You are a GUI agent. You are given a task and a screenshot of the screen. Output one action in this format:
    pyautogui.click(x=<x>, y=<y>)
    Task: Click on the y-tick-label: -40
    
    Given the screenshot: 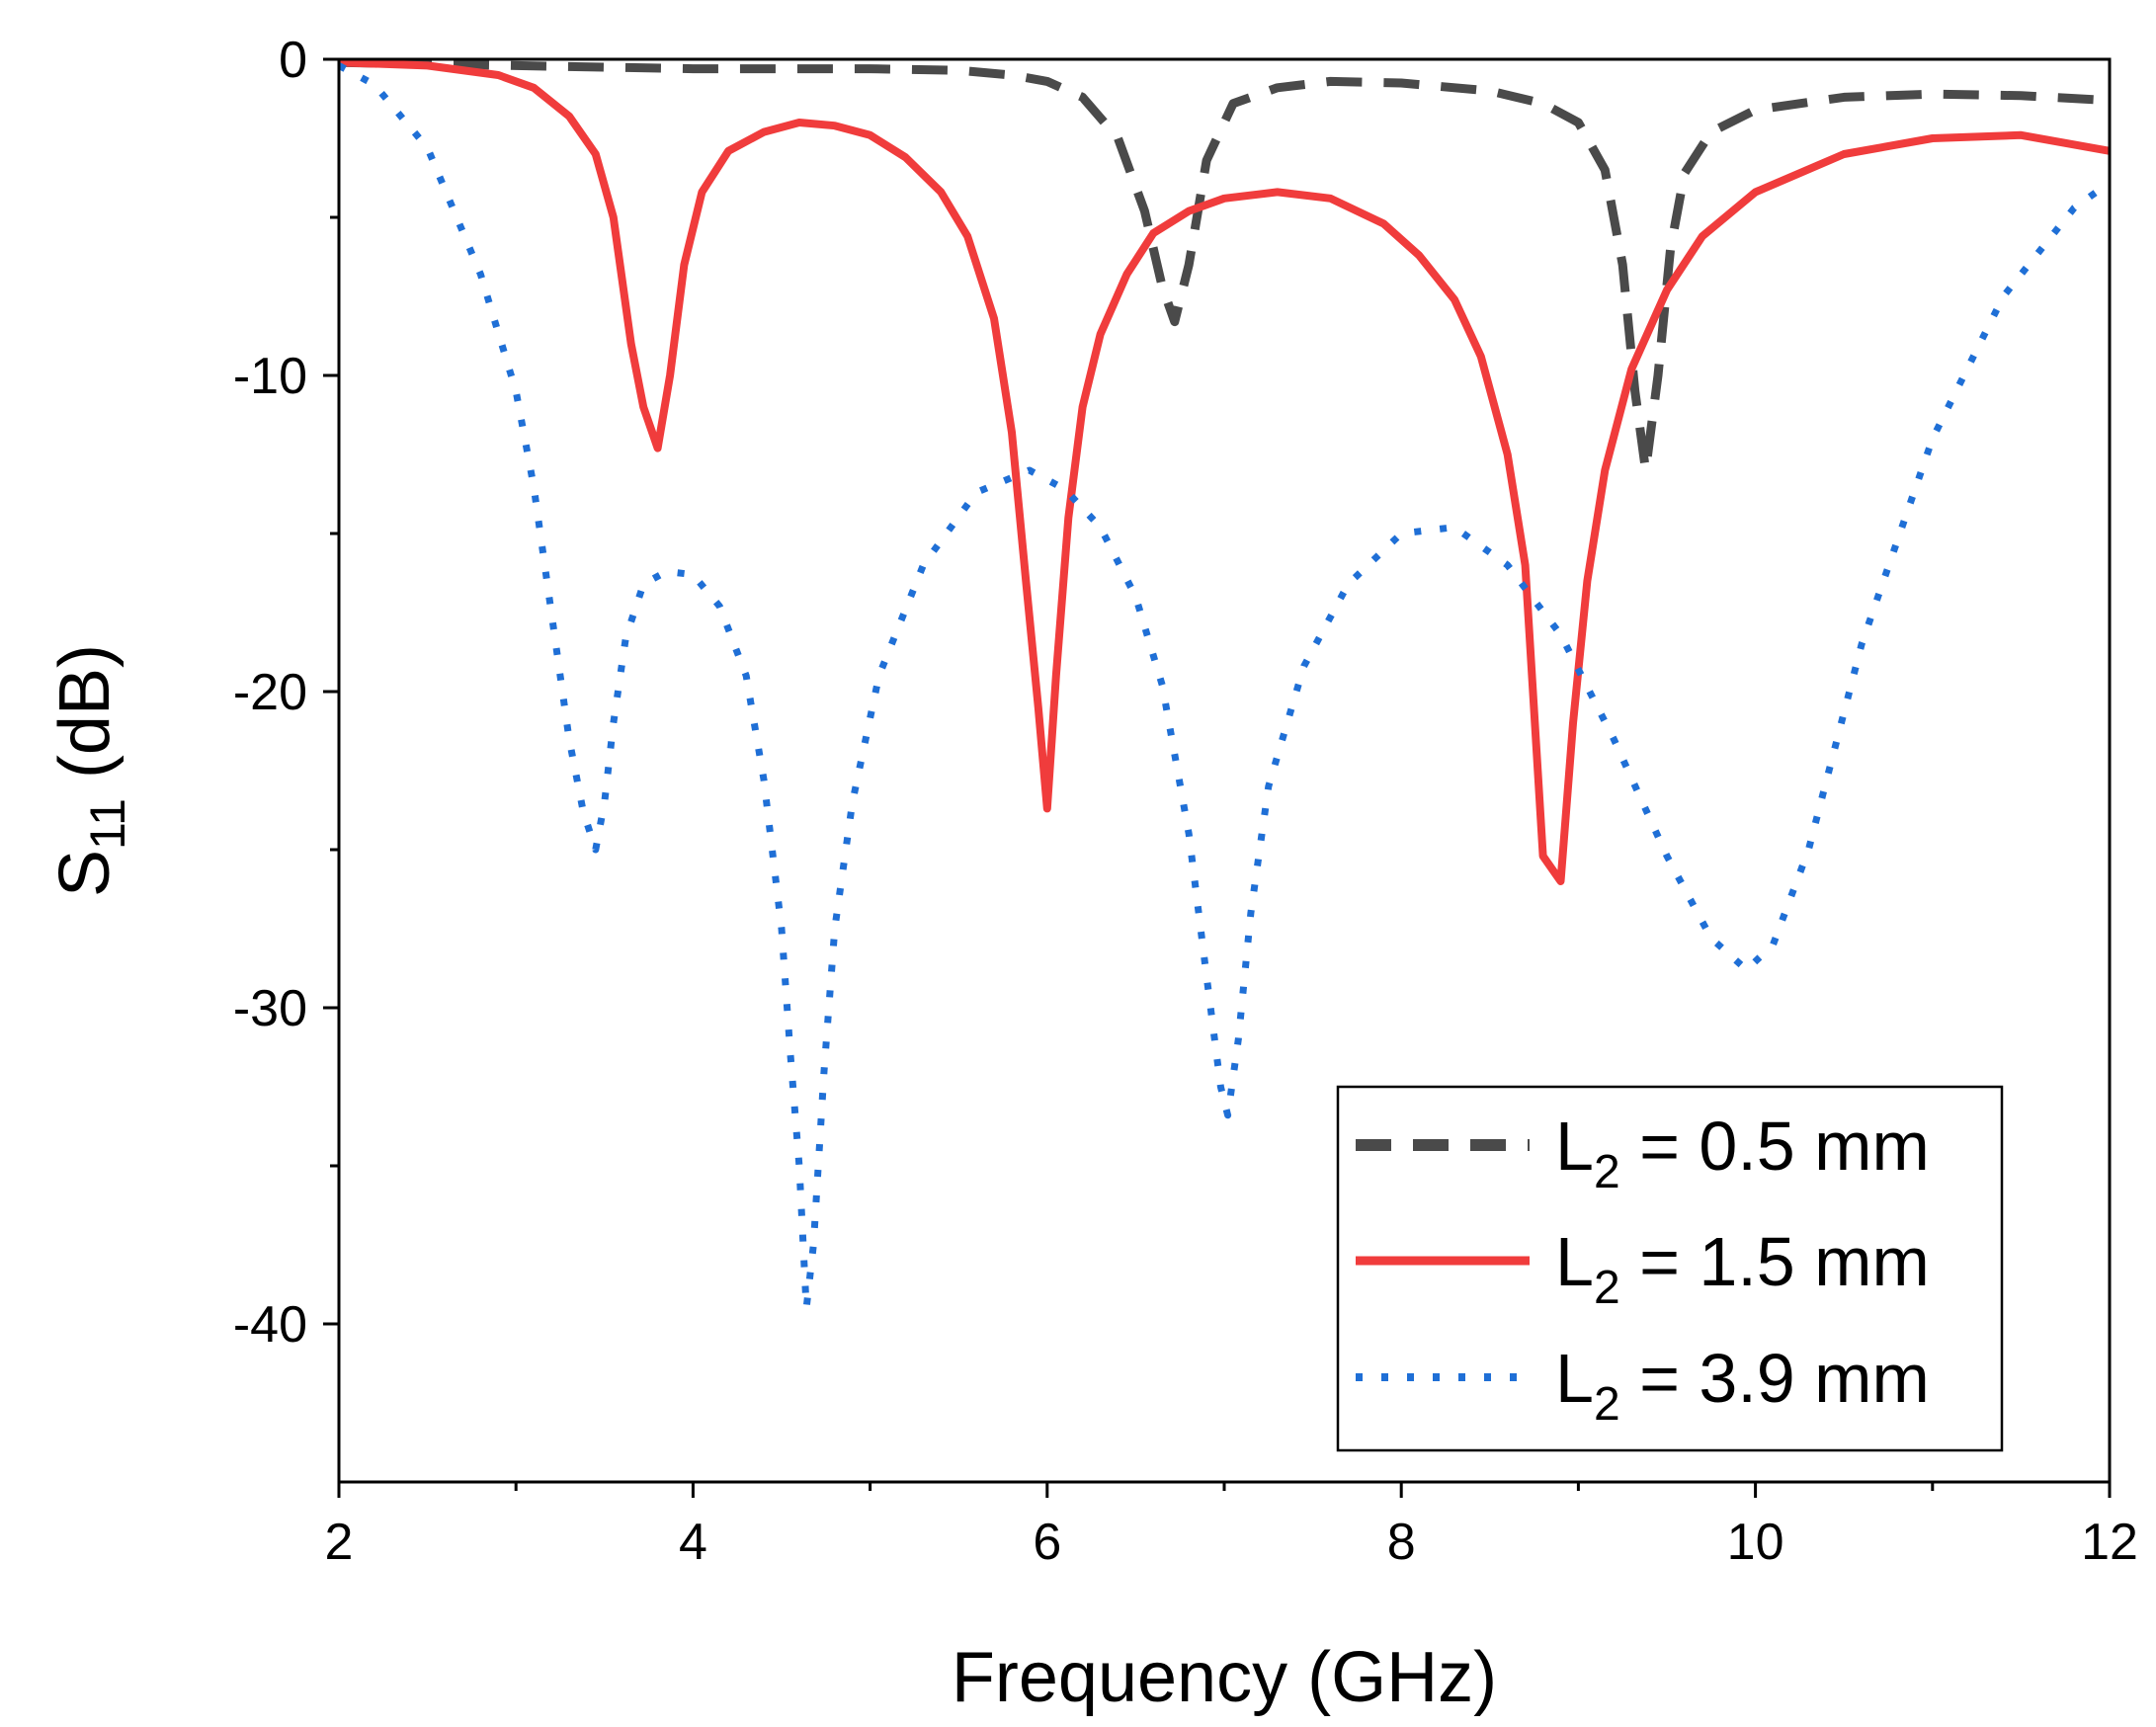 What is the action you would take?
    pyautogui.click(x=270, y=1325)
    